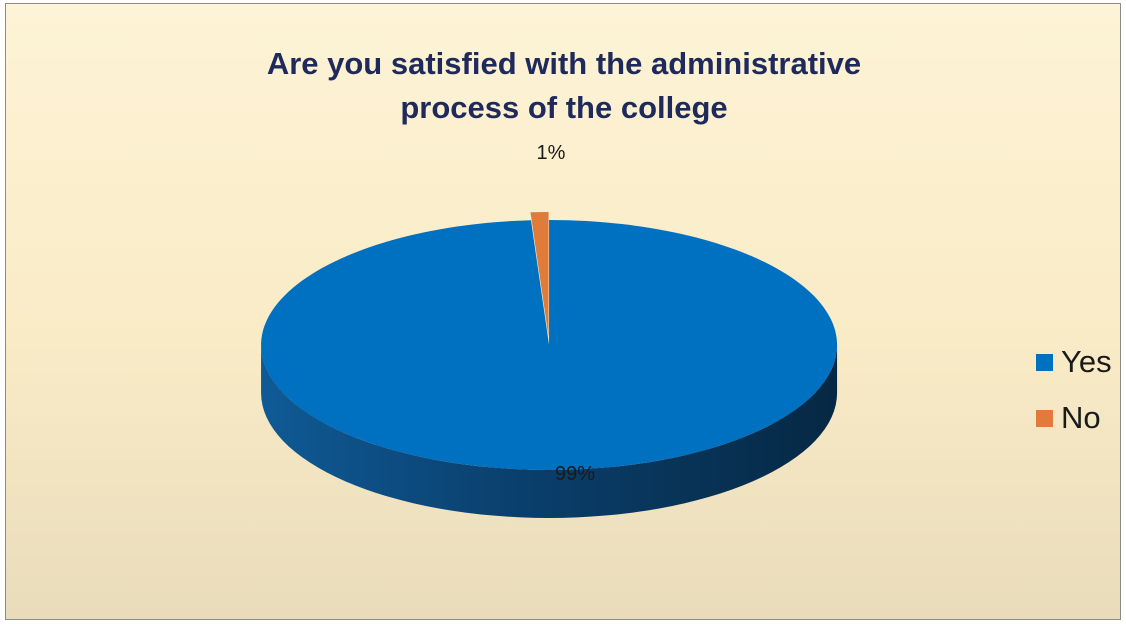  I want to click on data-label-no: 1%, so click(551, 153).